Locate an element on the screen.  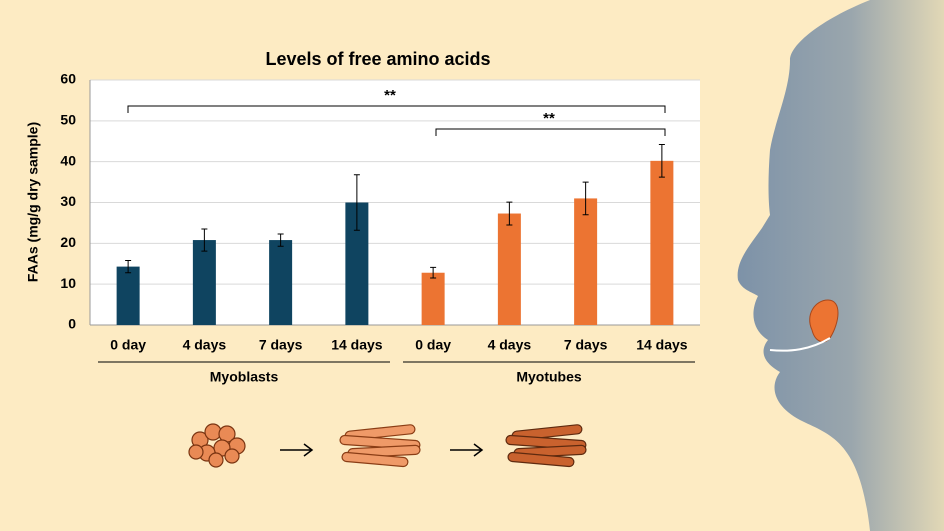
myotubes-dark is located at coordinates (546, 446).